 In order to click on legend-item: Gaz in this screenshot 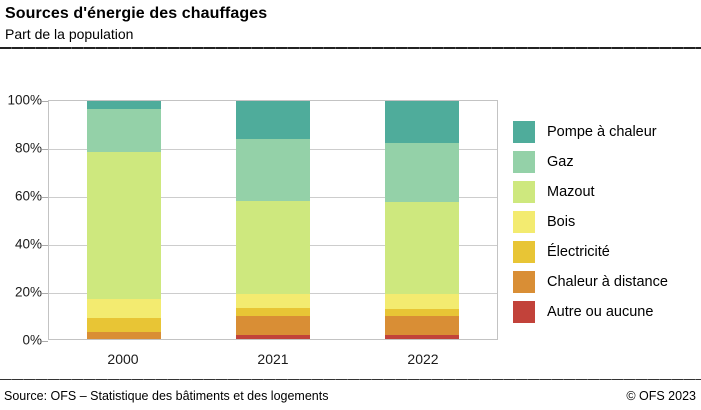, I will do `click(590, 162)`.